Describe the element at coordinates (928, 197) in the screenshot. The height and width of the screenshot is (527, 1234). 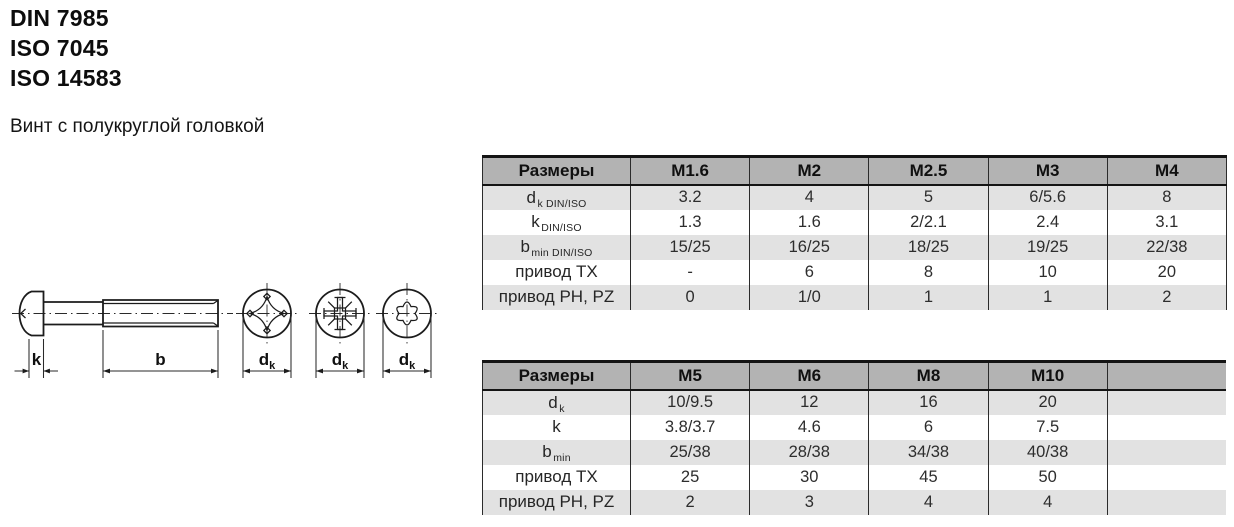
I see `spec-cell: 5` at that location.